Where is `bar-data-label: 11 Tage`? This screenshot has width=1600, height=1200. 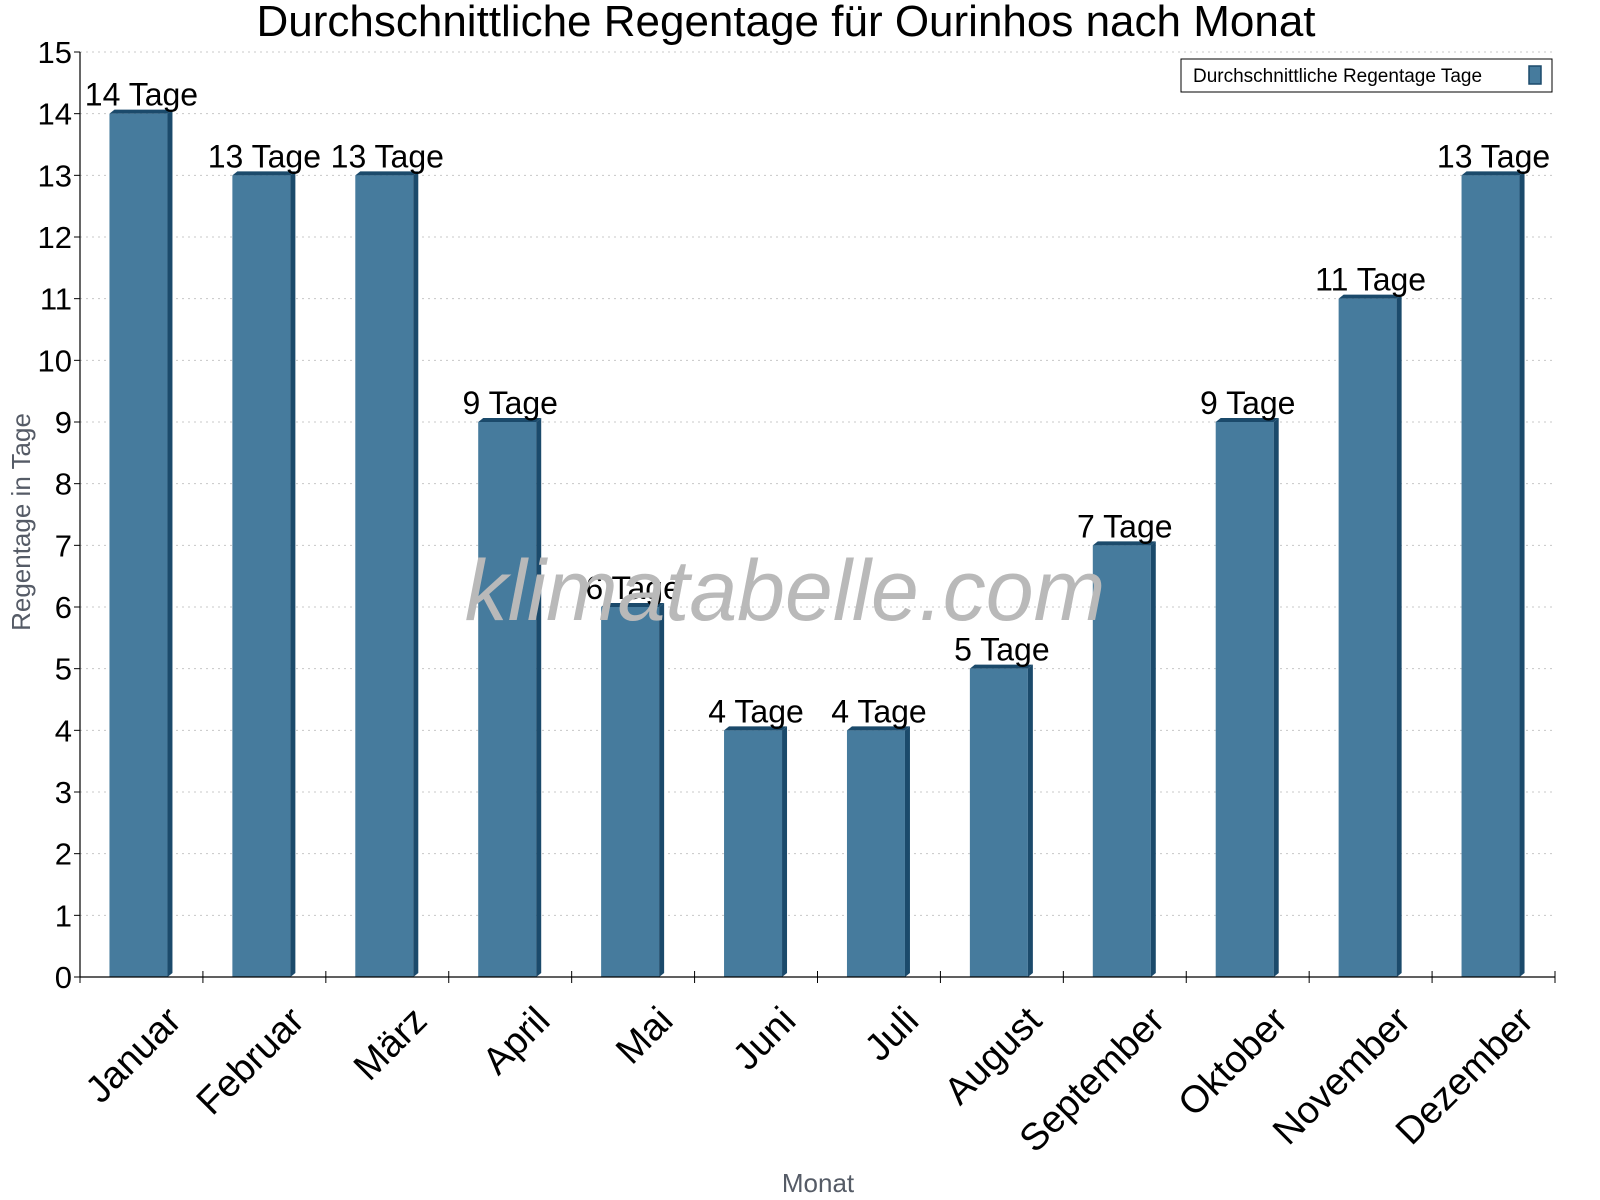
bar-data-label: 11 Tage is located at coordinates (1370, 280).